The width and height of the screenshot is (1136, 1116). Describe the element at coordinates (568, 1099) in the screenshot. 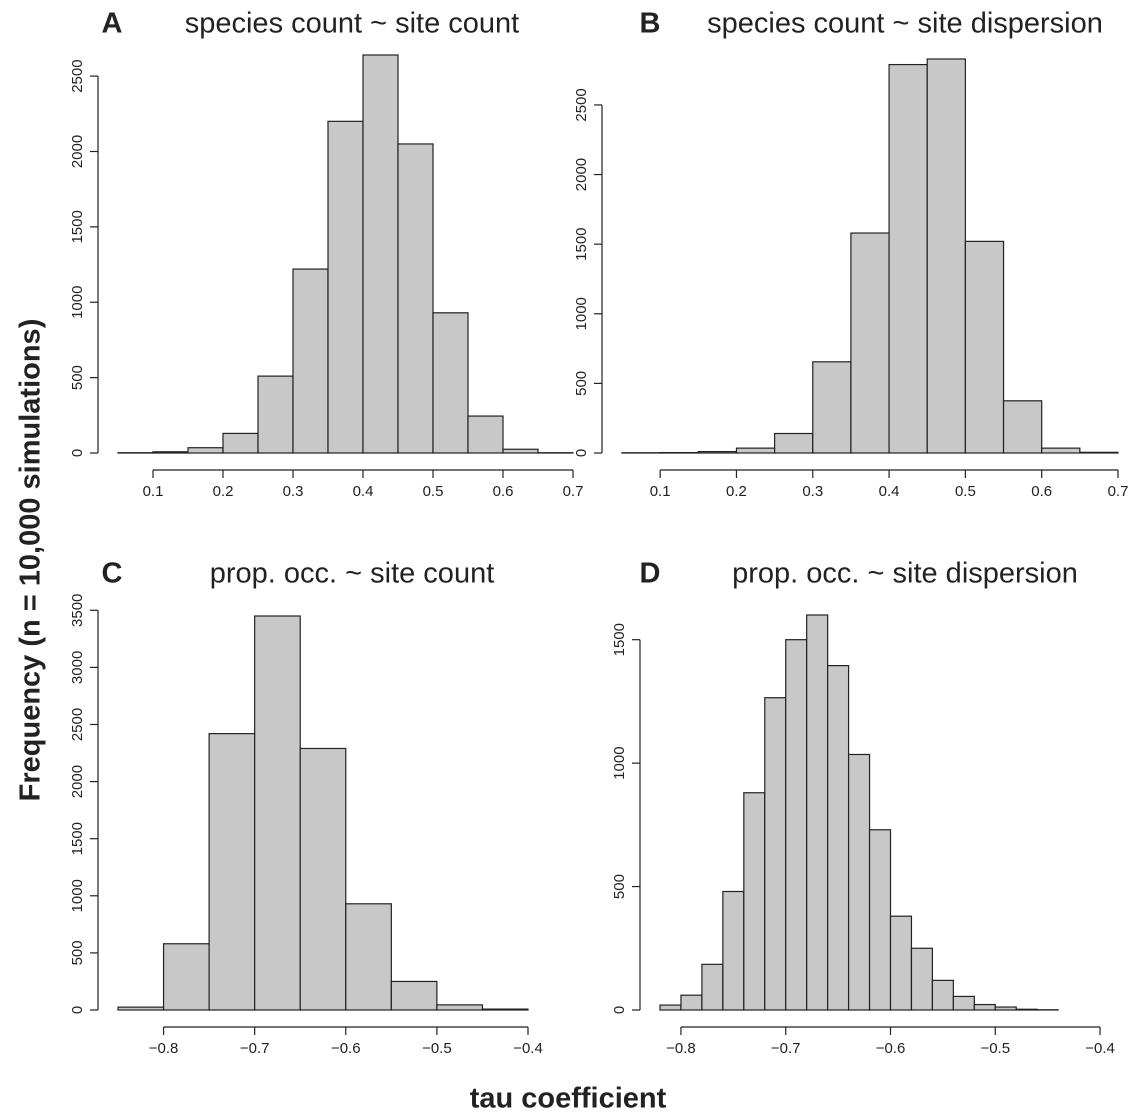

I see `x-axis-label: tau coefficient` at that location.